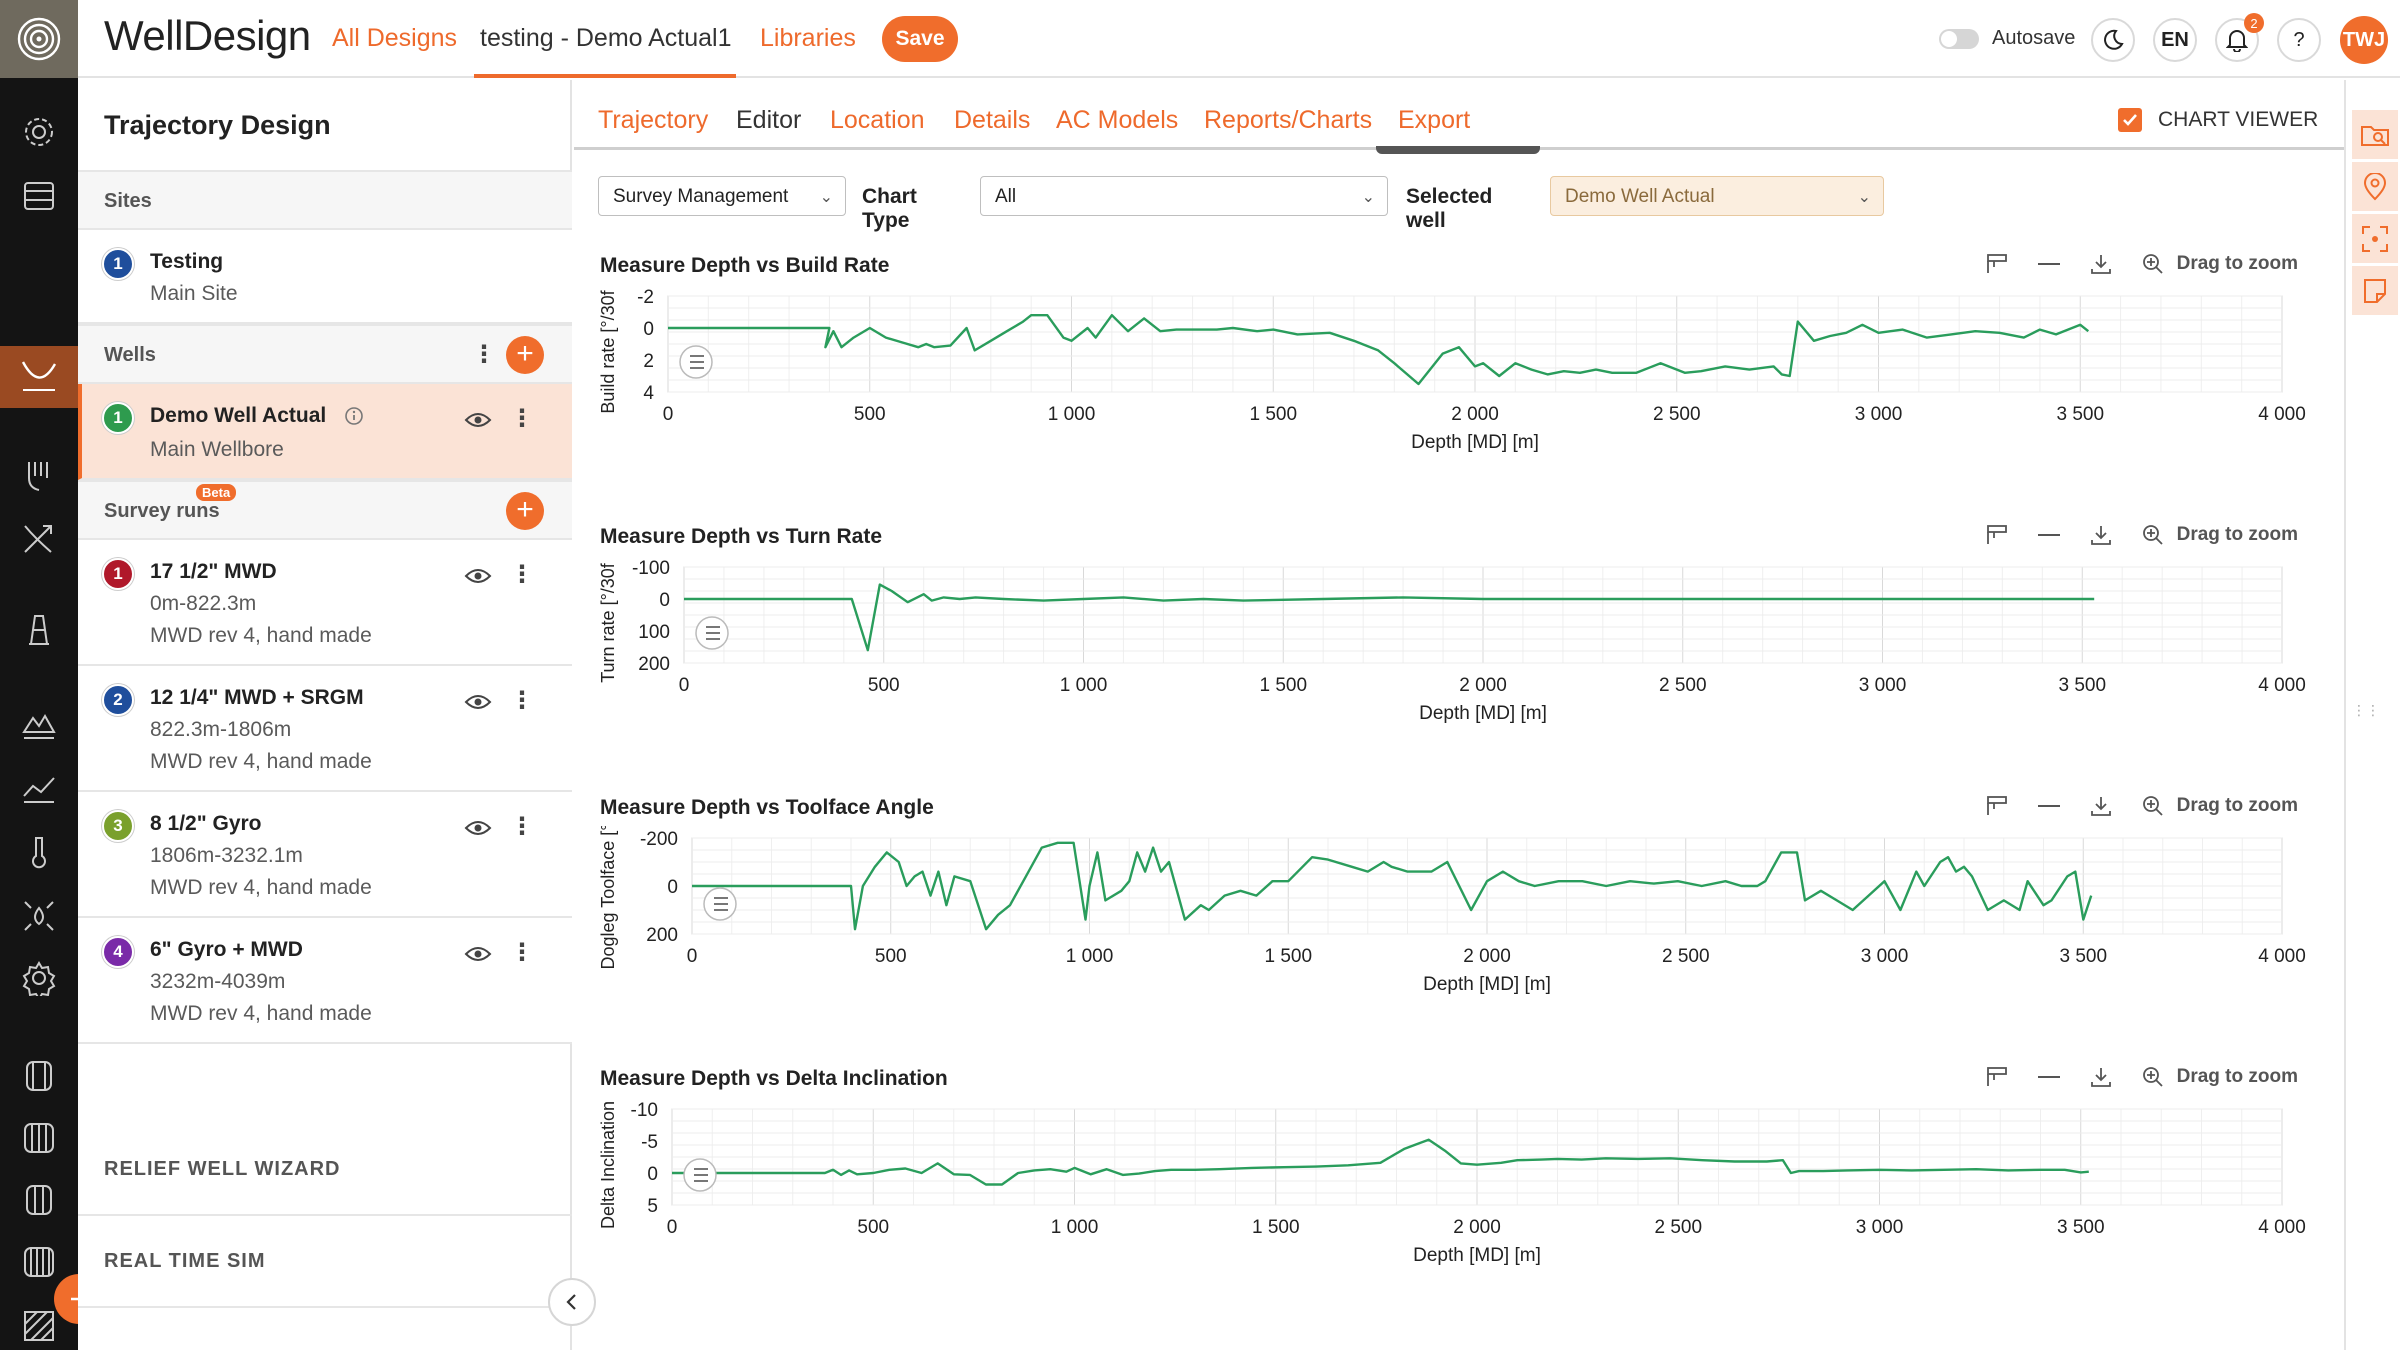 The height and width of the screenshot is (1350, 2400). I want to click on x-tick-label: 1 000, so click(1084, 685).